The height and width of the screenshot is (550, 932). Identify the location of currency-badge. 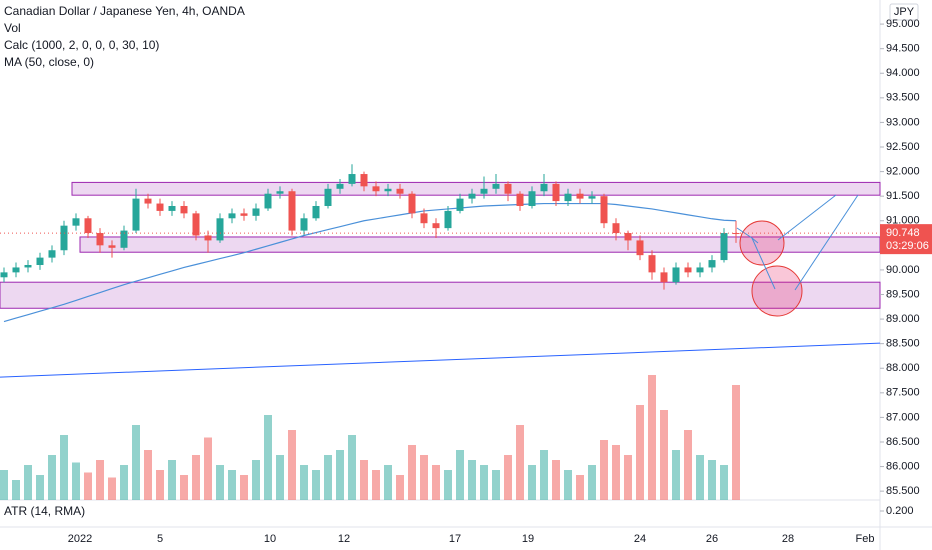
(904, 12).